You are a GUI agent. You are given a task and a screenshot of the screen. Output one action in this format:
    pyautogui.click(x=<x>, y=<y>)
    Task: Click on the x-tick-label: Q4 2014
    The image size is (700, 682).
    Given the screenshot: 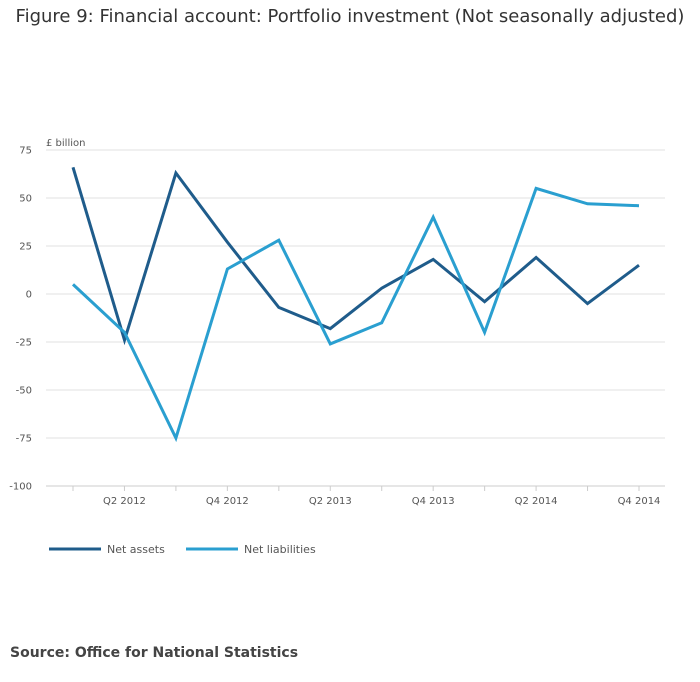 What is the action you would take?
    pyautogui.click(x=639, y=501)
    